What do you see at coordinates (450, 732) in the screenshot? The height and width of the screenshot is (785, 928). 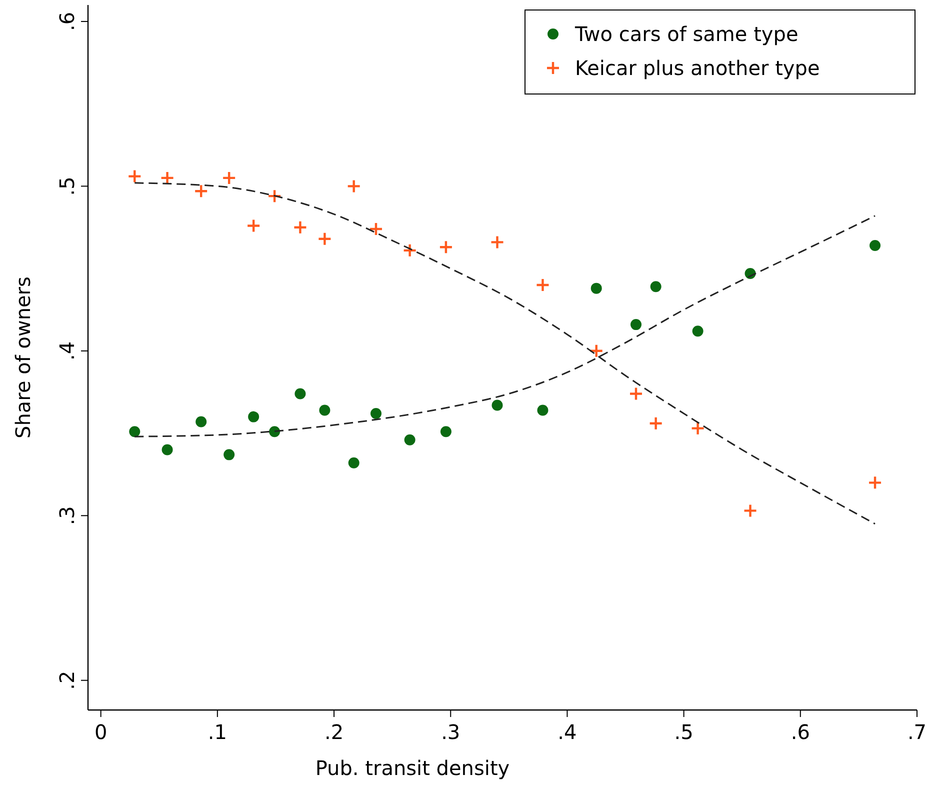 I see `x-tick-label: .3` at bounding box center [450, 732].